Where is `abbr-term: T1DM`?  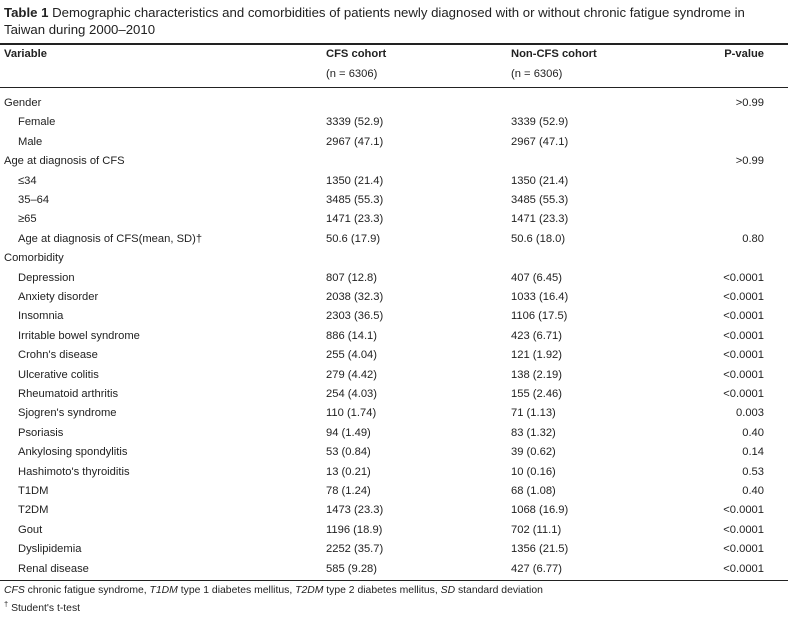 abbr-term: T1DM is located at coordinates (163, 590).